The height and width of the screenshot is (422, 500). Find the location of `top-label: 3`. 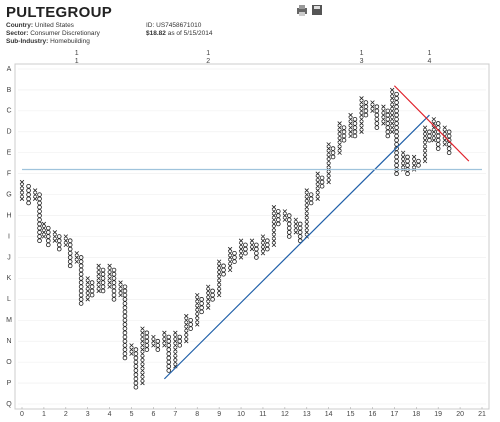

top-label: 3 is located at coordinates (362, 61).